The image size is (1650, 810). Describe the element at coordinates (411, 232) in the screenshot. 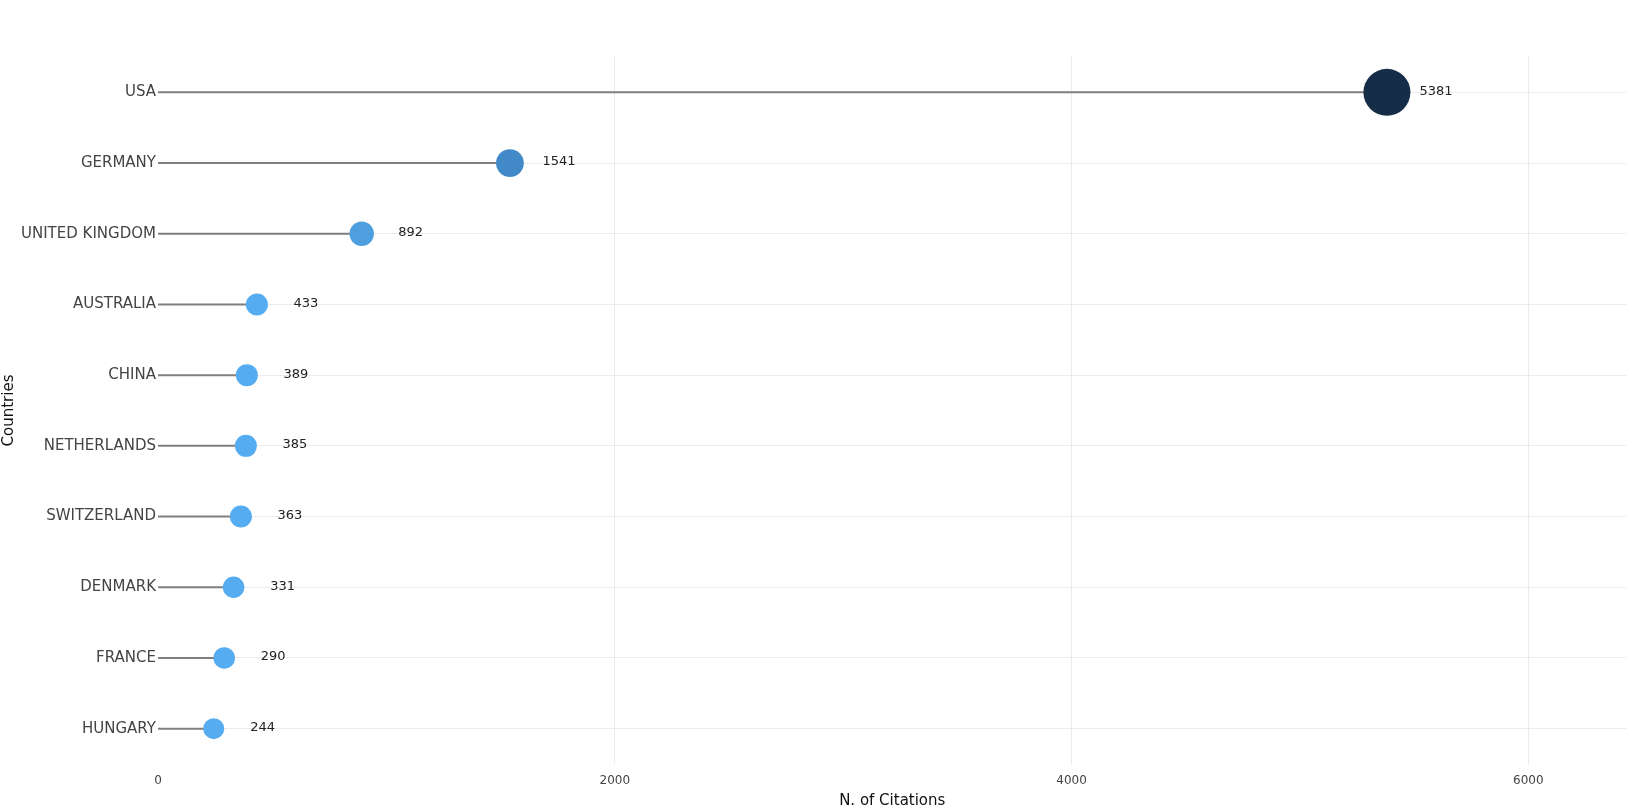

I see `data-label: 892` at that location.